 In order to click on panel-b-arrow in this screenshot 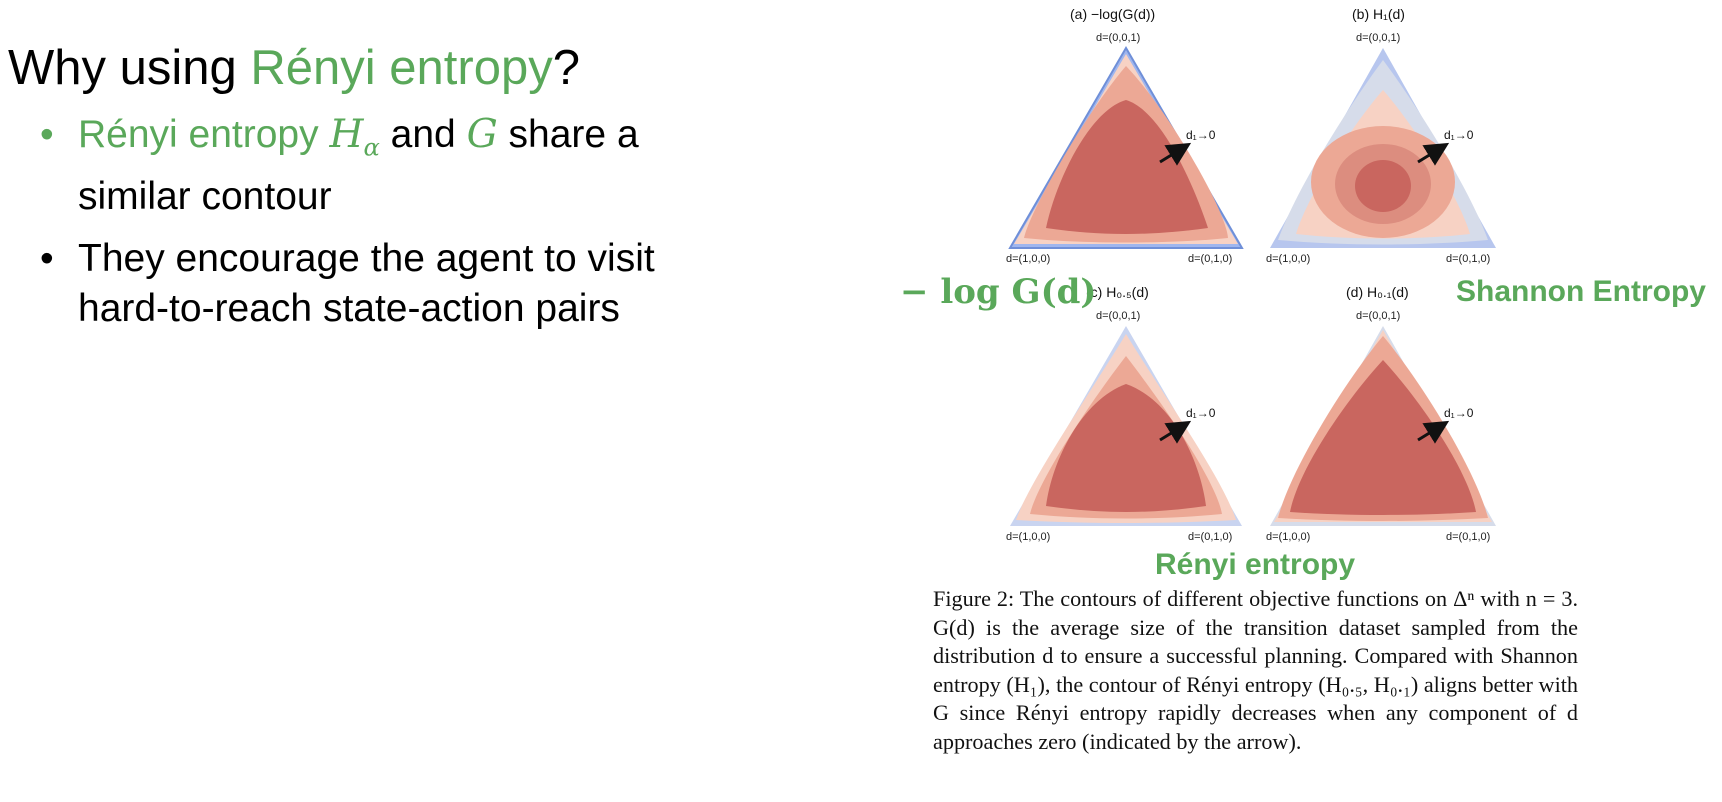, I will do `click(1433, 154)`.